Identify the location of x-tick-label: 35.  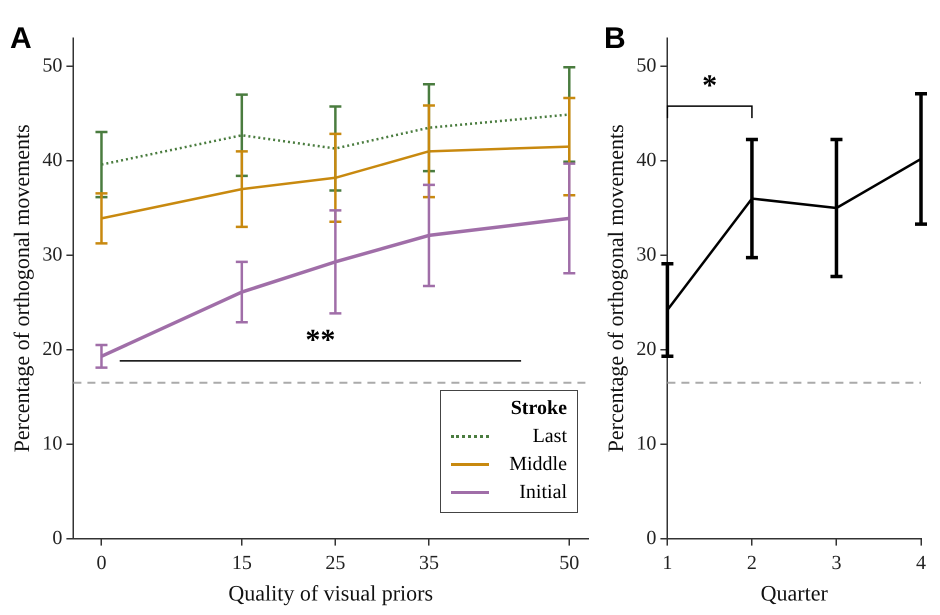
(428, 563).